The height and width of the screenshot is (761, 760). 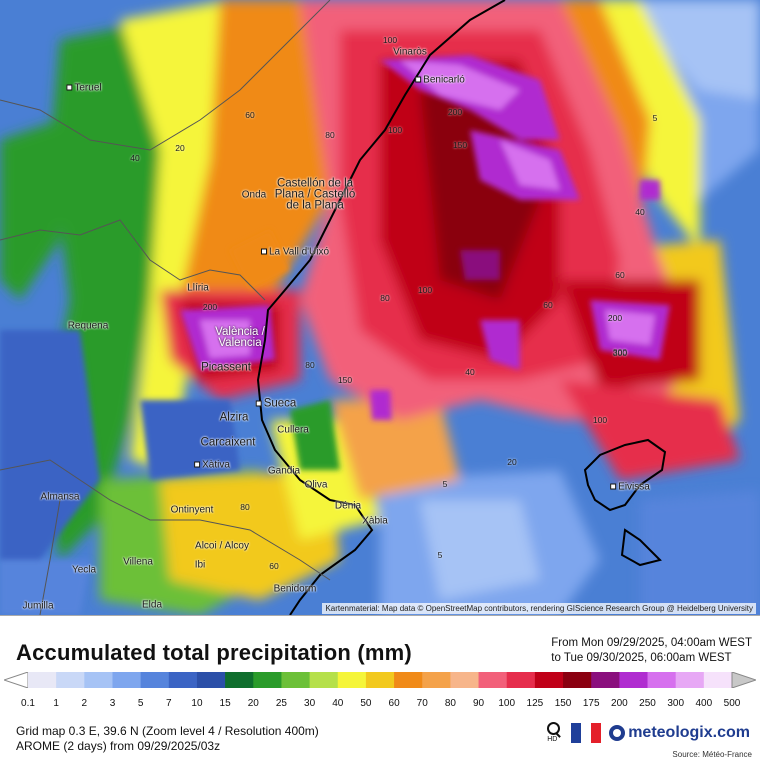 I want to click on city-alzira: Alzira, so click(x=234, y=417).